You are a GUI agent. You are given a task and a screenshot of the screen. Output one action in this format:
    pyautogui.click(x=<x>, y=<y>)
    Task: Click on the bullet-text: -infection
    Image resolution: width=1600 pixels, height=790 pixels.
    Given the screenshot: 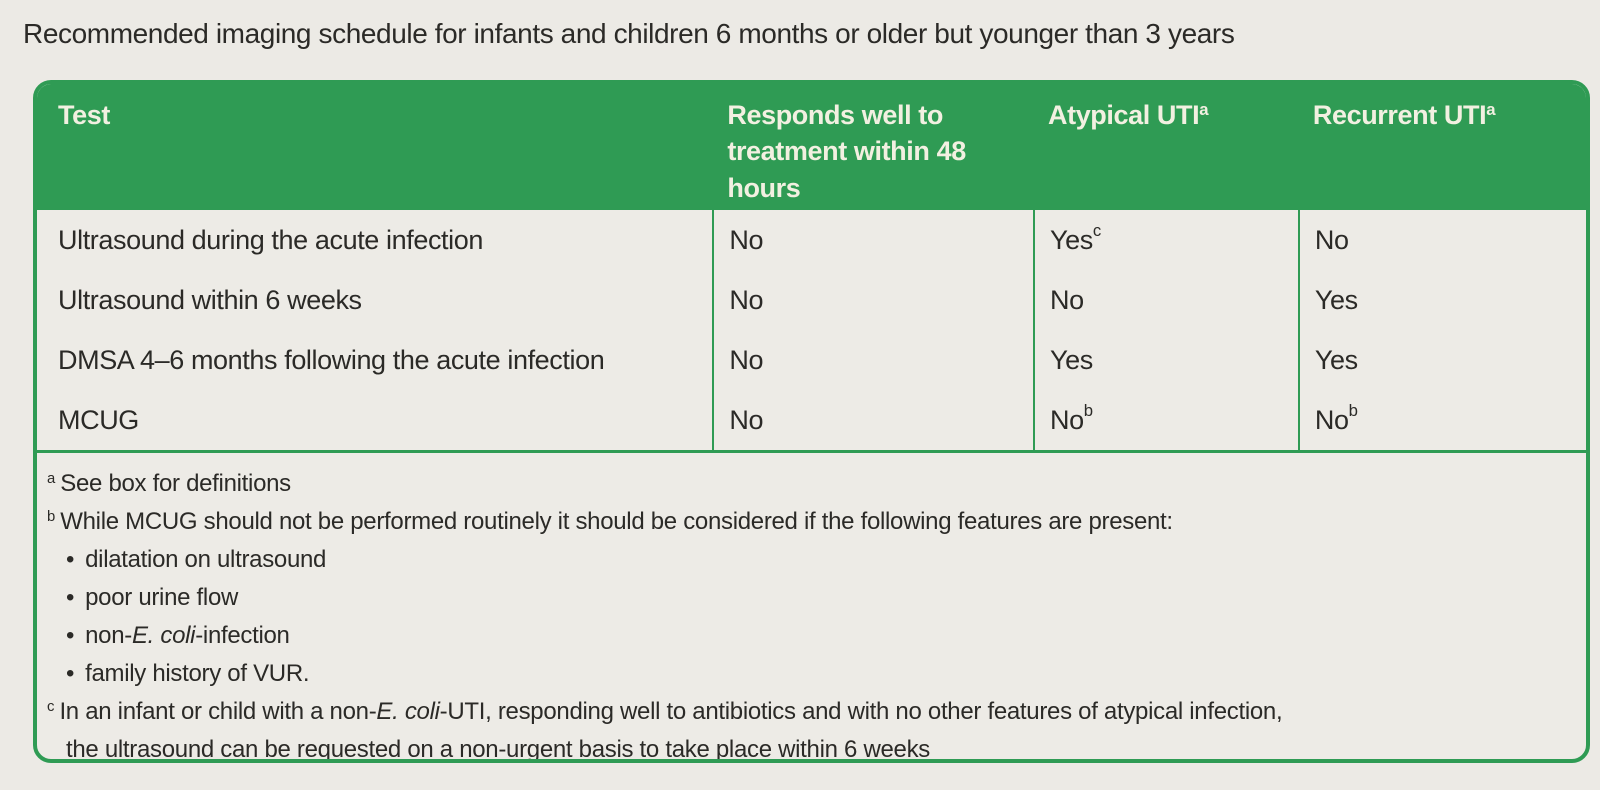 What is the action you would take?
    pyautogui.click(x=242, y=635)
    